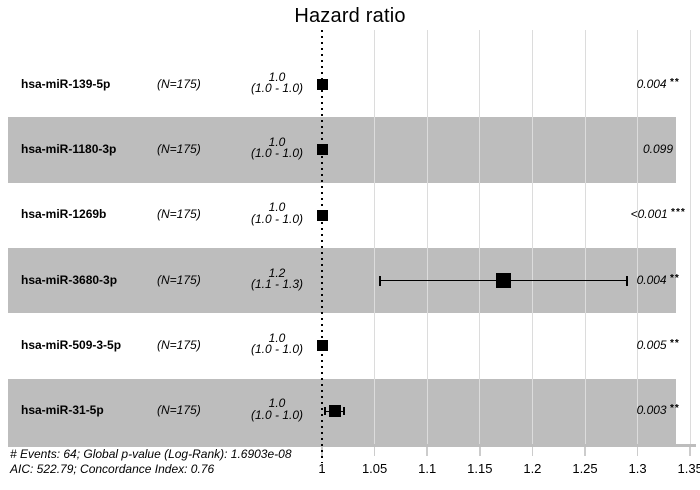 The width and height of the screenshot is (700, 490). What do you see at coordinates (277, 284) in the screenshot?
I see `estimate-ci: (1.1 - 1.3)` at bounding box center [277, 284].